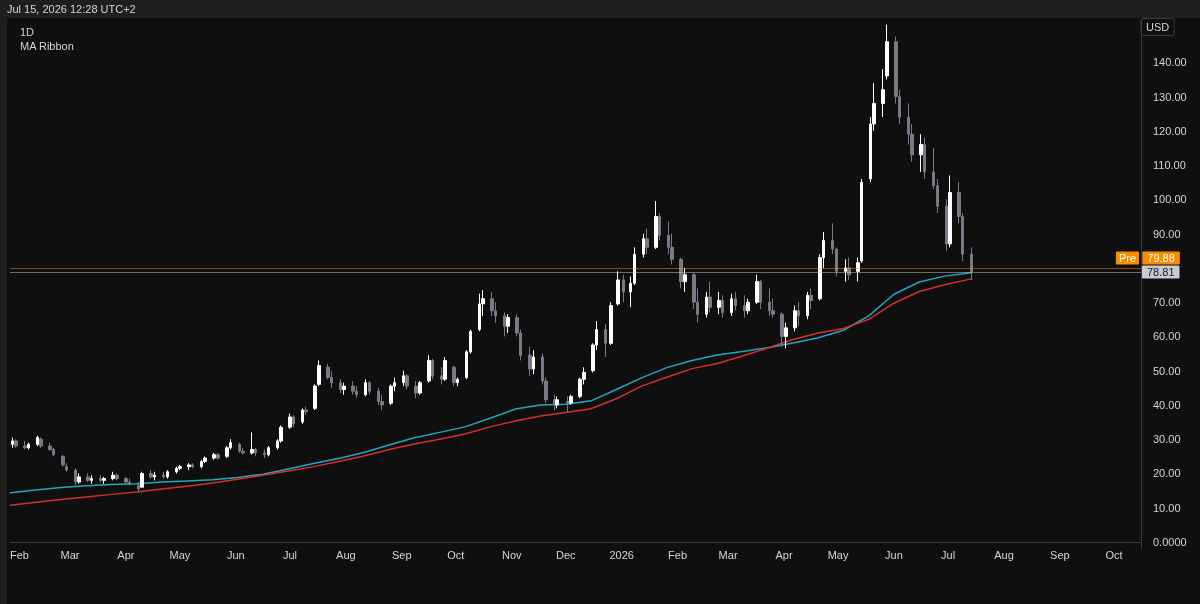 This screenshot has width=1200, height=604. What do you see at coordinates (456, 554) in the screenshot?
I see `x-tick-label: Oct` at bounding box center [456, 554].